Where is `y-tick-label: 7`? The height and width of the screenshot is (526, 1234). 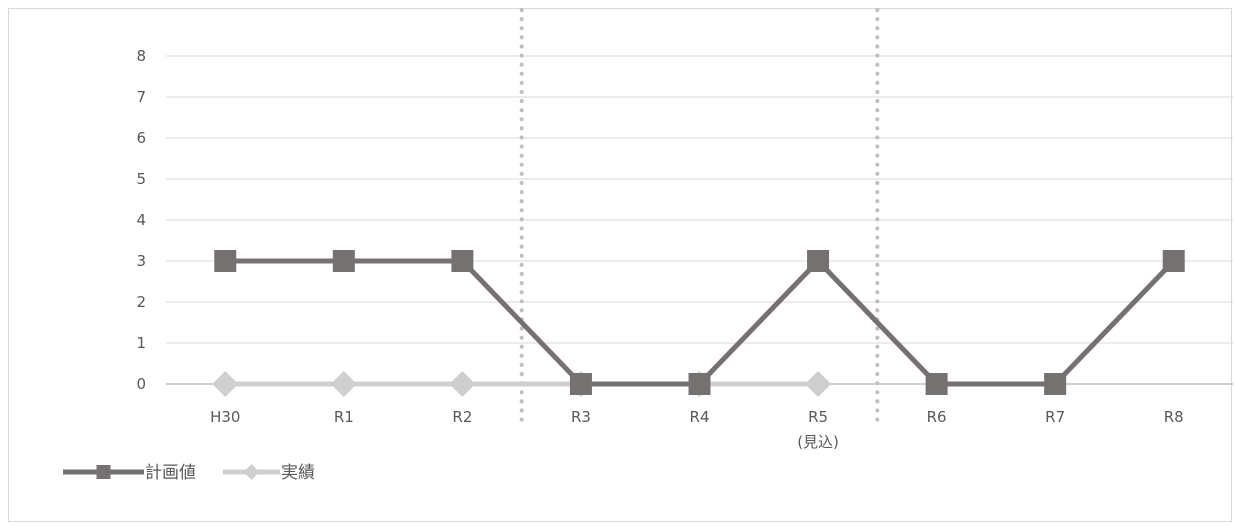
y-tick-label: 7 is located at coordinates (141, 97).